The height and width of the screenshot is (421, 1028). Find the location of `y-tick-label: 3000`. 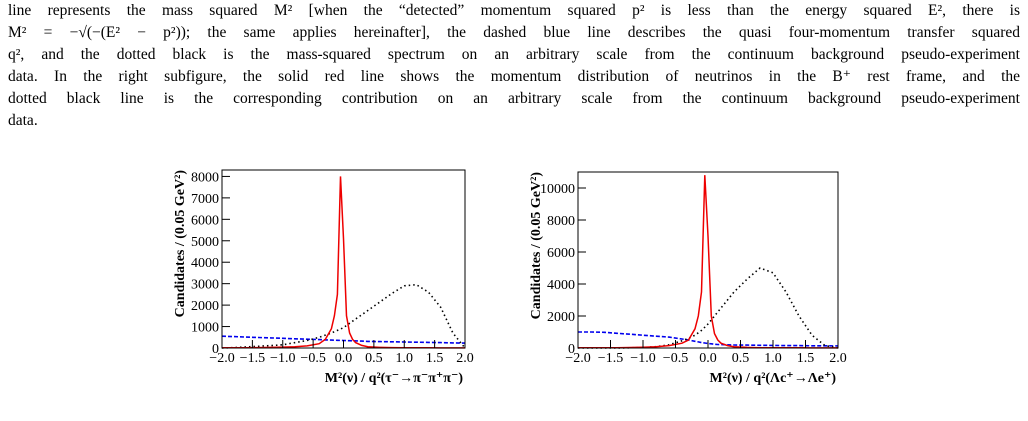

y-tick-label: 3000 is located at coordinates (205, 285).